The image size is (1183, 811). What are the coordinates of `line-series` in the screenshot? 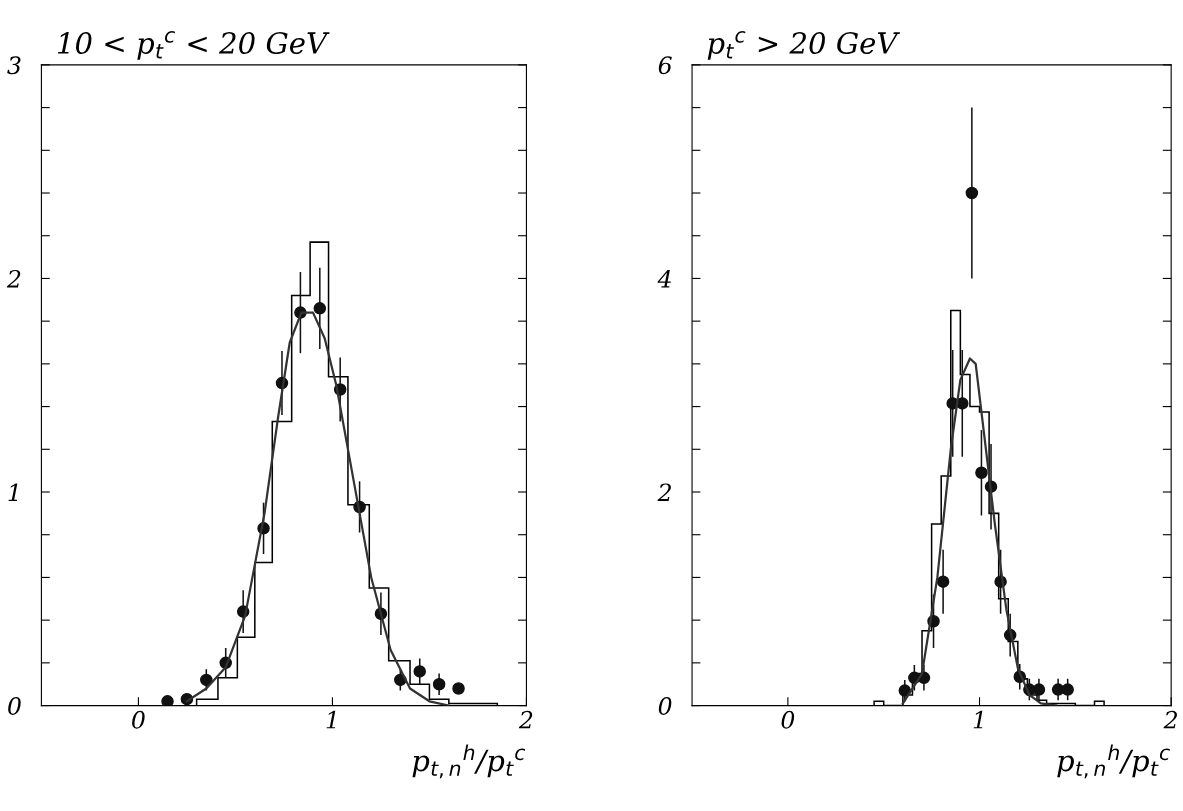 It's located at (979, 531).